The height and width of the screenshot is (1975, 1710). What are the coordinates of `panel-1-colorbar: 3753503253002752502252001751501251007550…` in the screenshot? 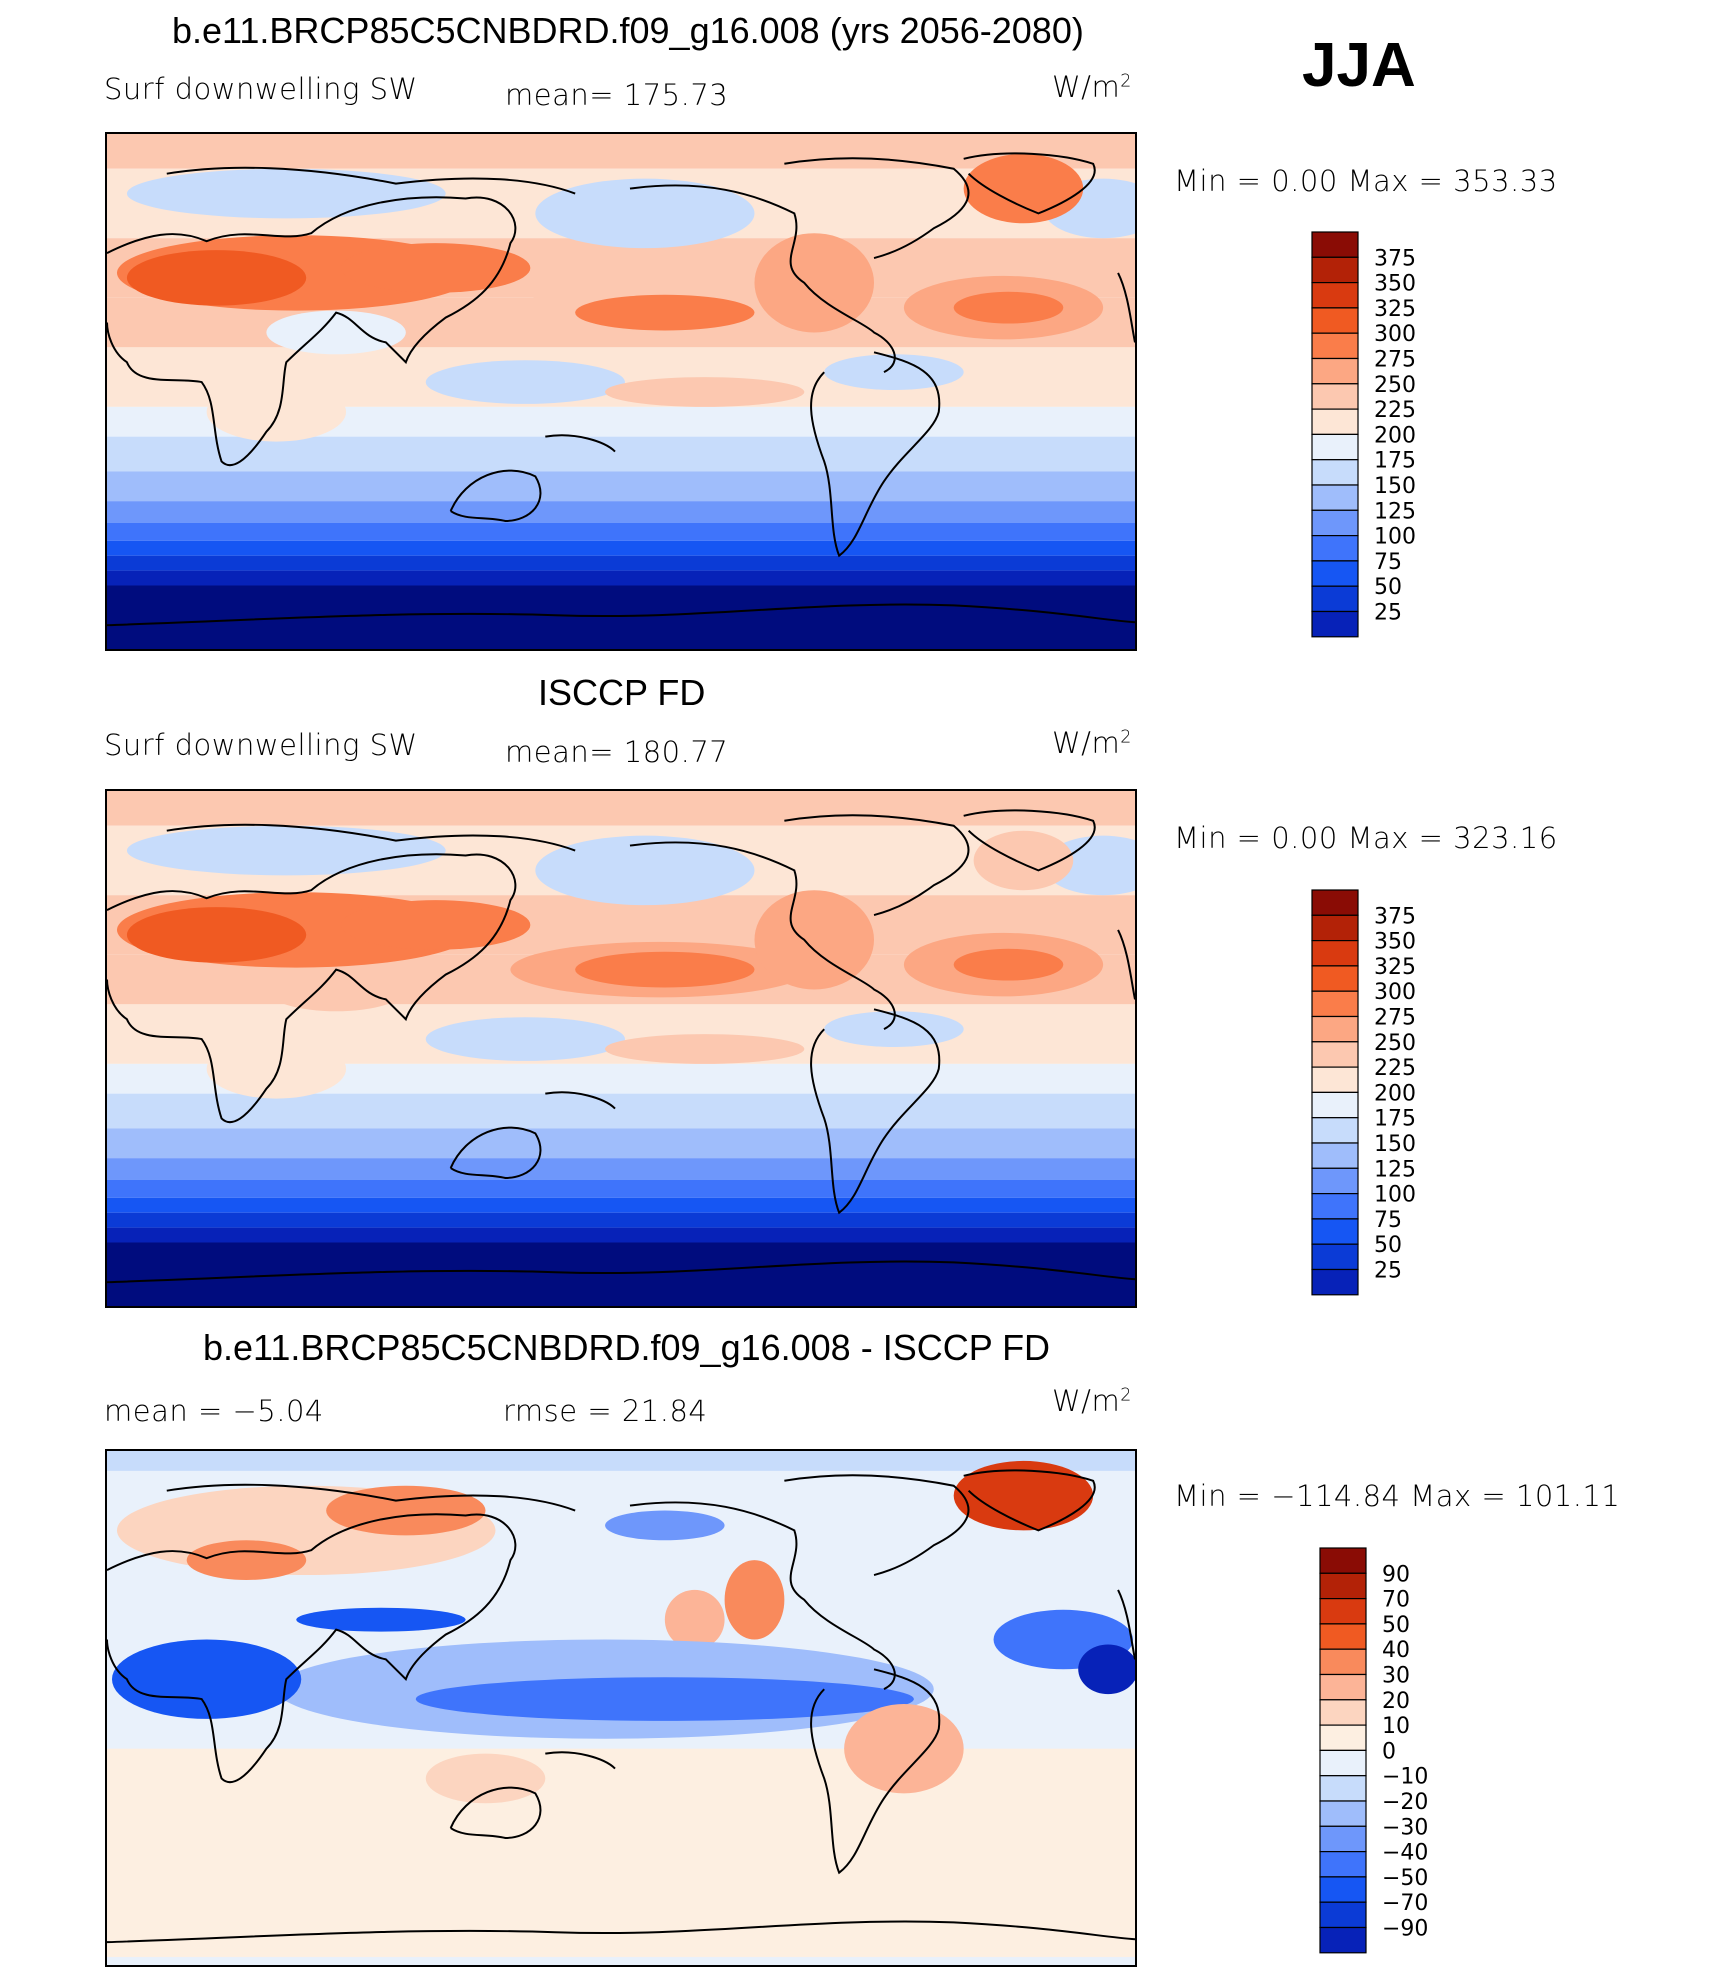 It's located at (1363, 434).